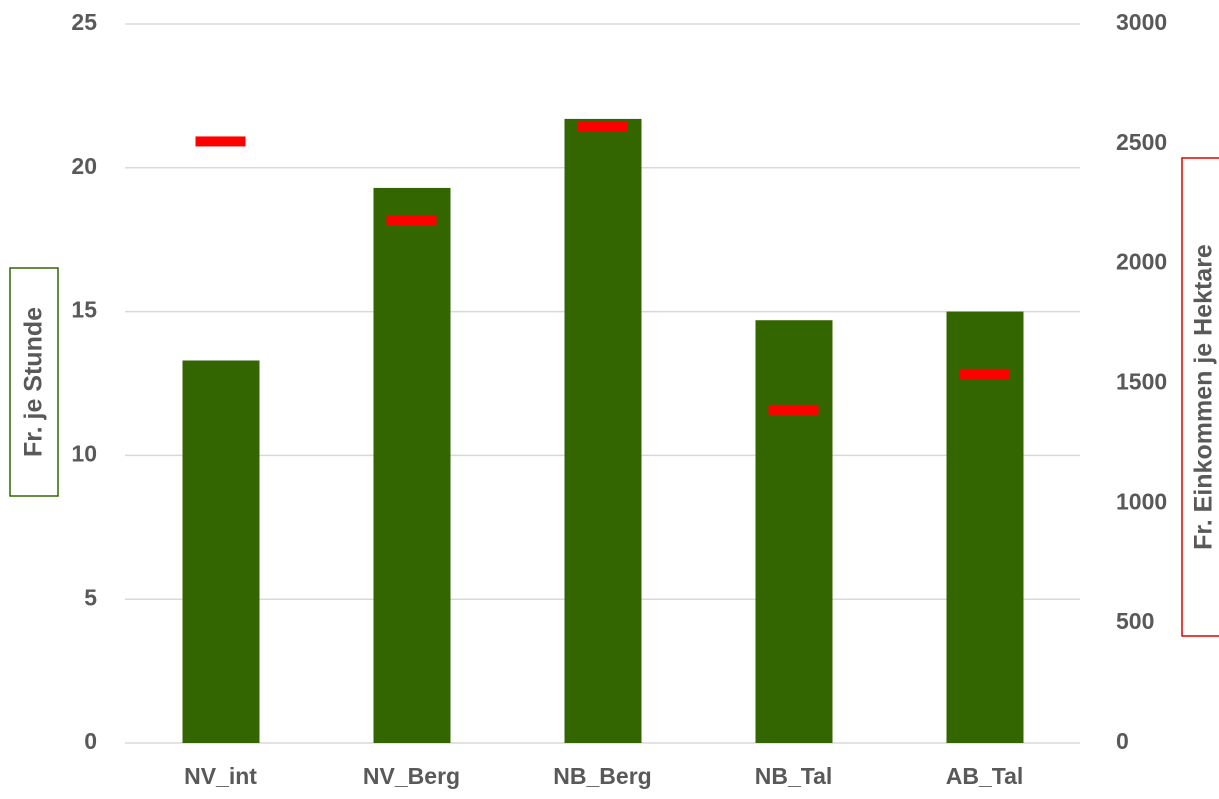 Image resolution: width=1219 pixels, height=799 pixels. I want to click on y2-tick-label: 2500, so click(1141, 142).